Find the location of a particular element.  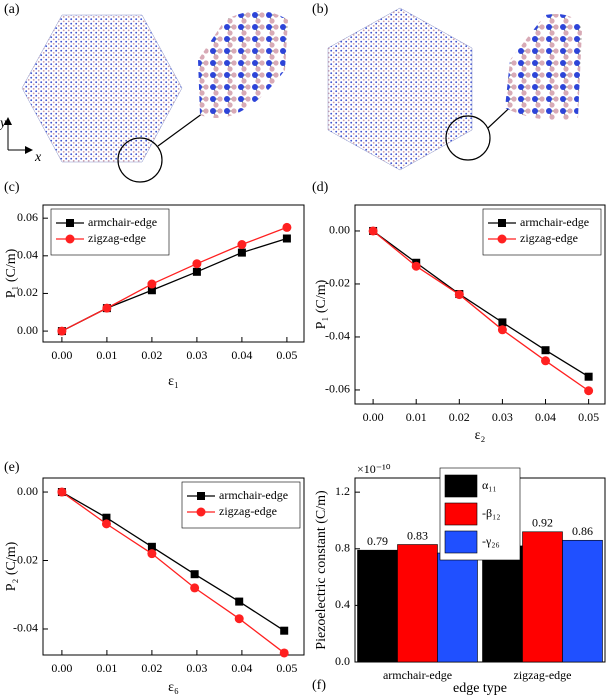

y-tick-label: 0.0 is located at coordinates (342, 661).